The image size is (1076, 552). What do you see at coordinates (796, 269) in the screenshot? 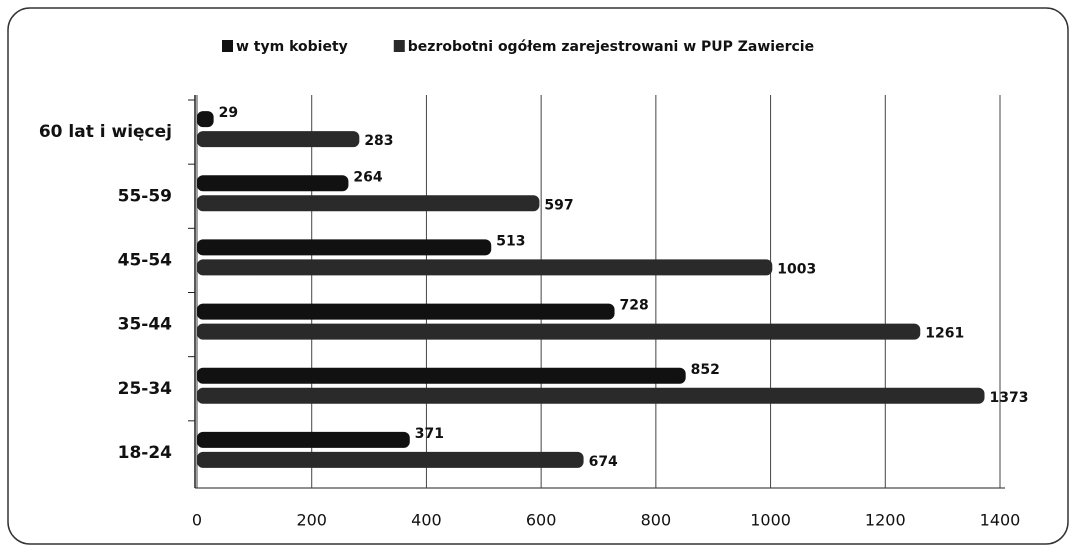
I see `value-label: 1003` at bounding box center [796, 269].